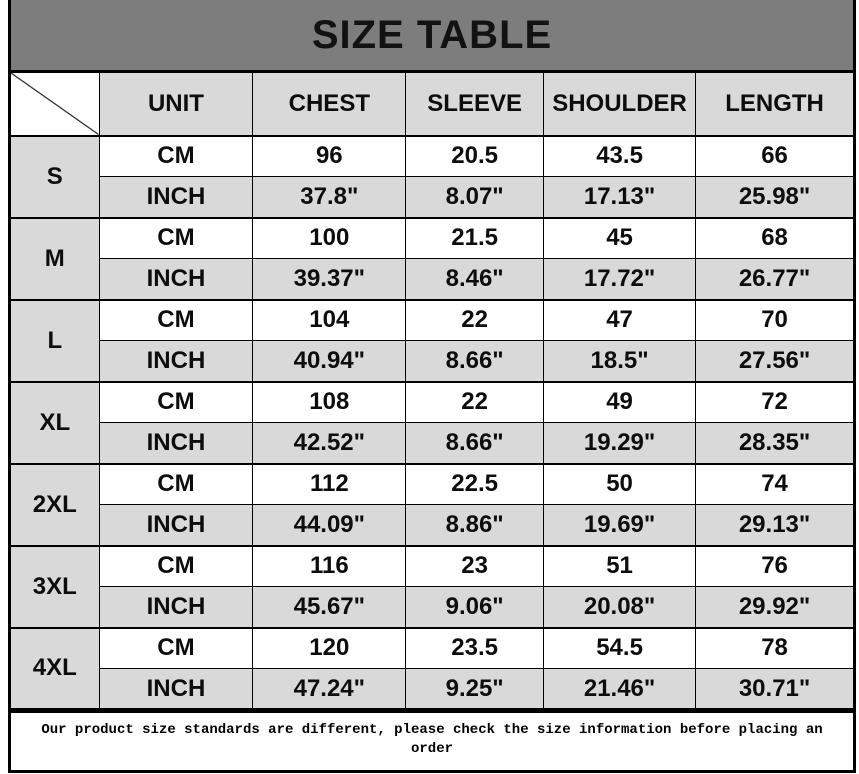  I want to click on measurement-cell-length: 72, so click(775, 401).